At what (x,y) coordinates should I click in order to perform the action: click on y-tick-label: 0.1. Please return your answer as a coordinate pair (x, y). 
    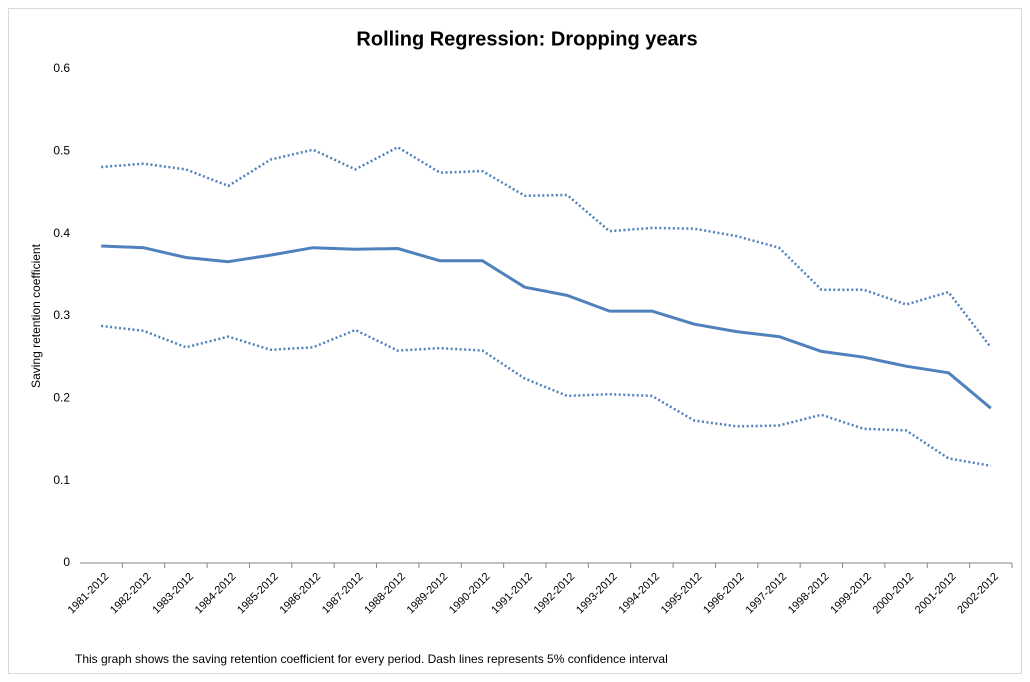
    Looking at the image, I should click on (61, 480).